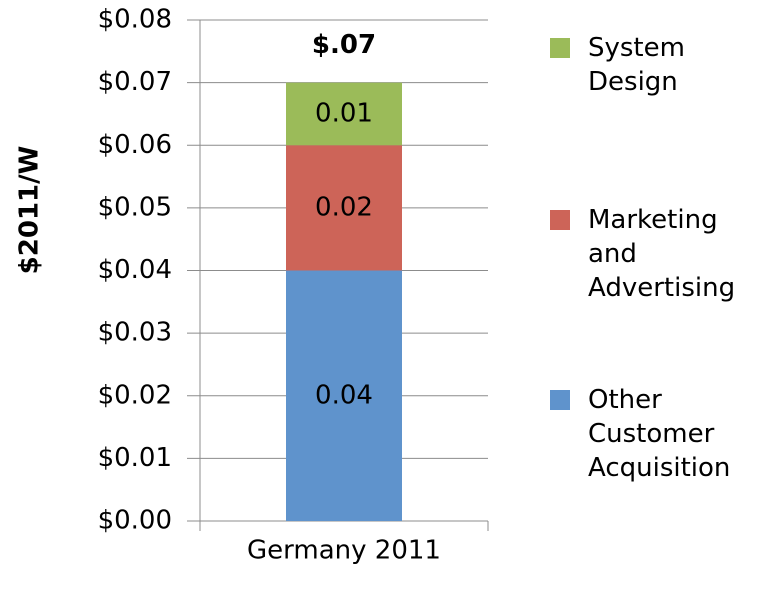  Describe the element at coordinates (135, 82) in the screenshot. I see `y-tick-label: $0.07` at that location.